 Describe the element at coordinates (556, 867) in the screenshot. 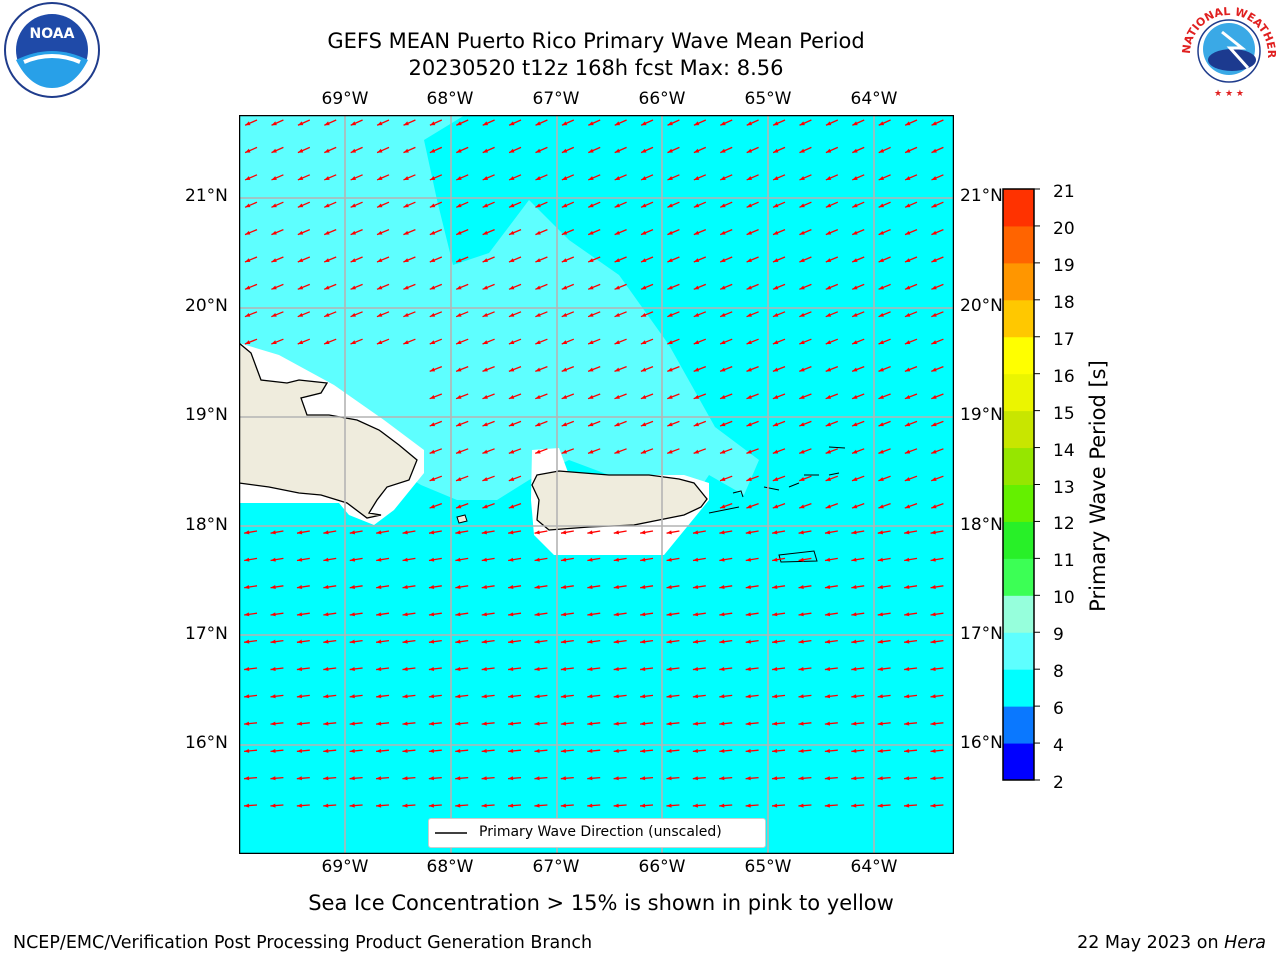

I see `lon-label-bottom: 67°W` at that location.